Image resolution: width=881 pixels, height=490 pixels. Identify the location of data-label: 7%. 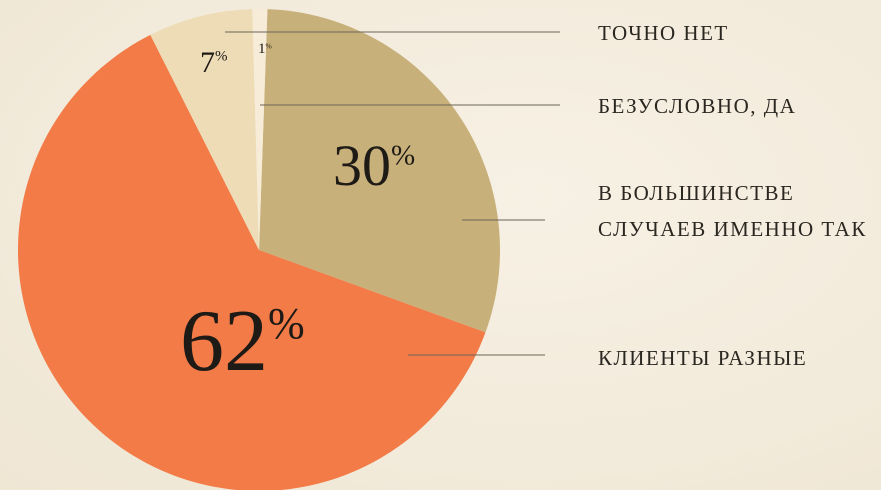
(214, 62).